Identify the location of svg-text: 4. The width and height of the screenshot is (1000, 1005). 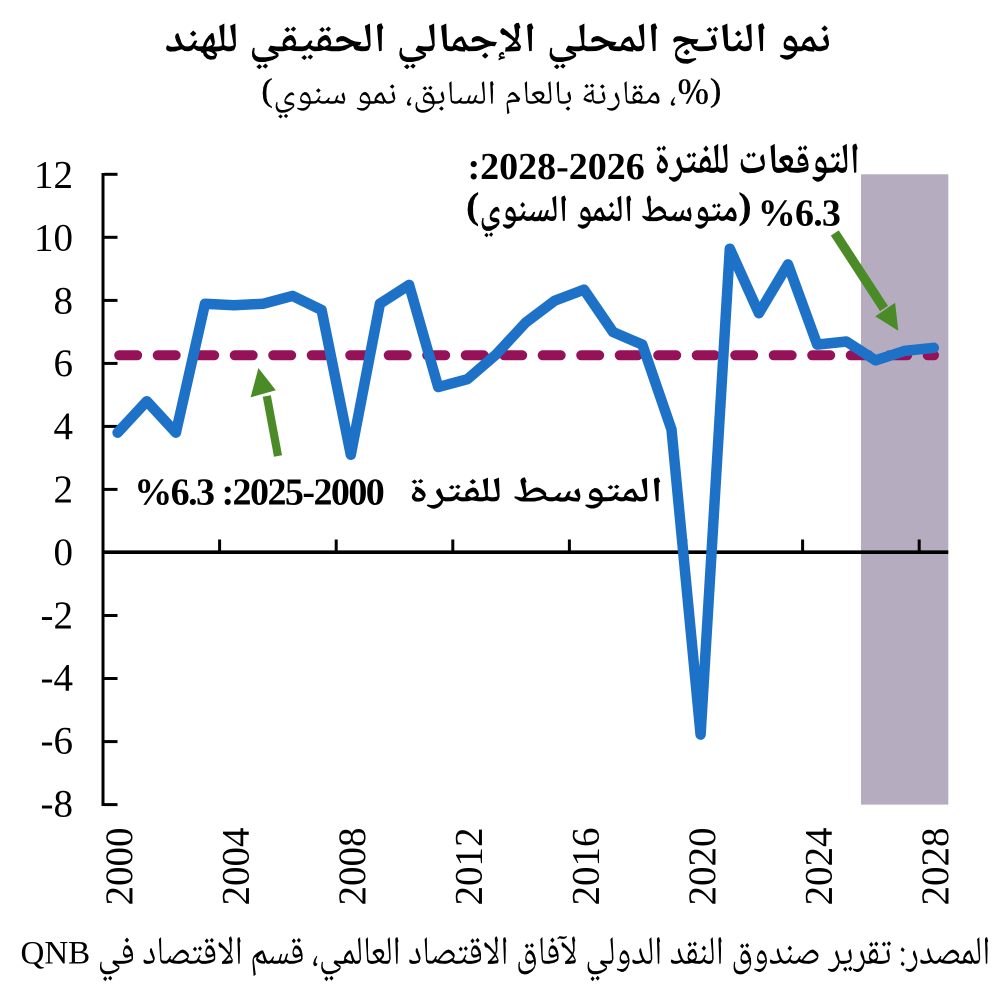
(64, 426).